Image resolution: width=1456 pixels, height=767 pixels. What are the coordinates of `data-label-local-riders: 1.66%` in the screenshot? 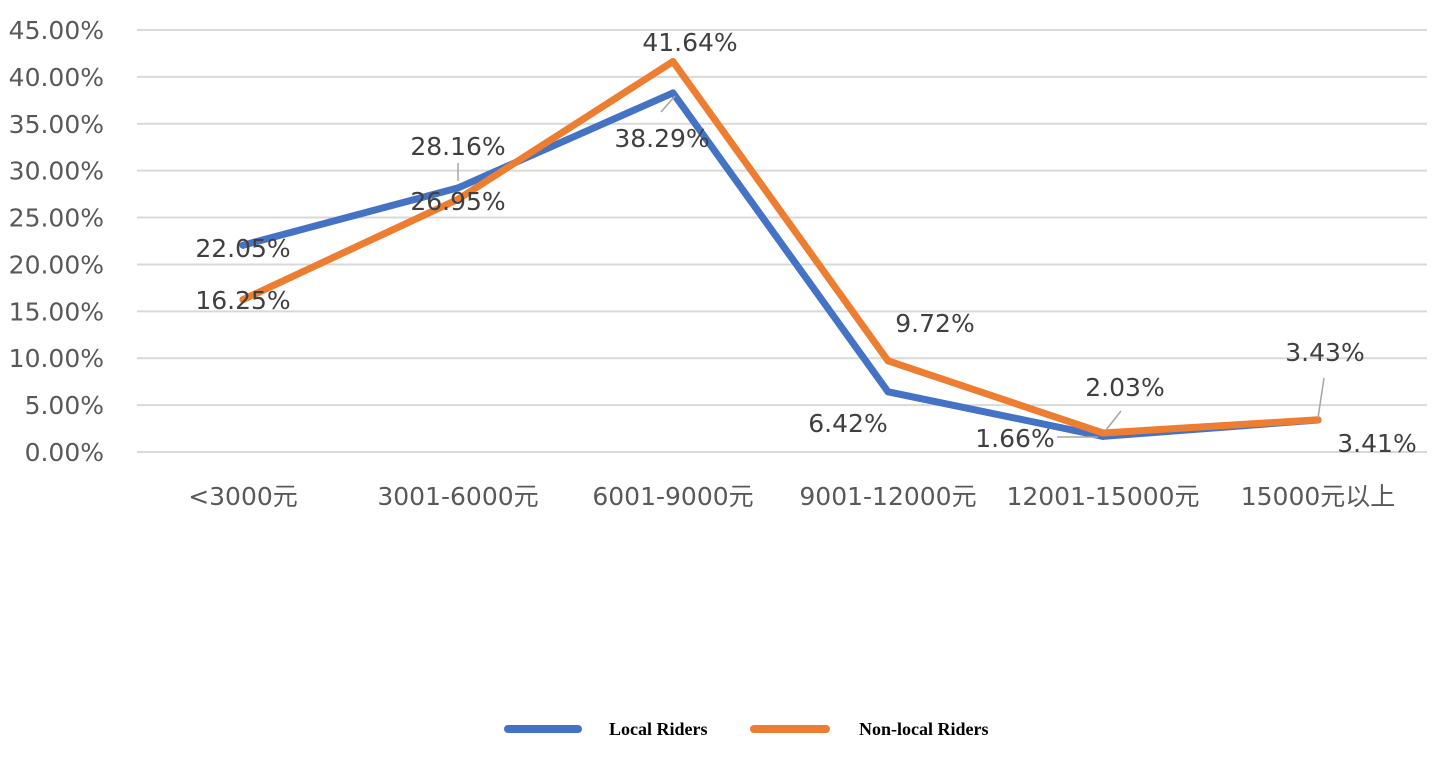 It's located at (1014, 438).